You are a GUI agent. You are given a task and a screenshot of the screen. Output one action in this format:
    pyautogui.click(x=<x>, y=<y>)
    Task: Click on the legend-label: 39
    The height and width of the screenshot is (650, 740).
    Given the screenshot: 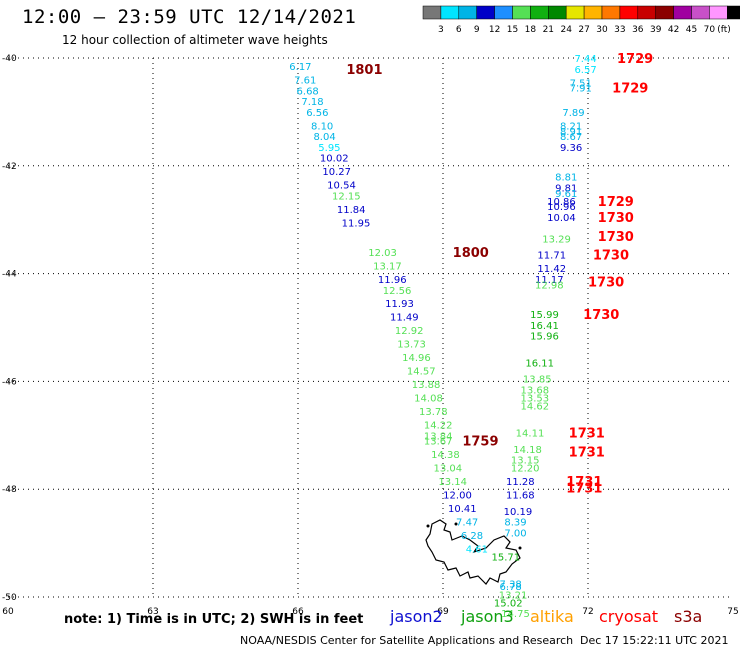 What is the action you would take?
    pyautogui.click(x=656, y=30)
    